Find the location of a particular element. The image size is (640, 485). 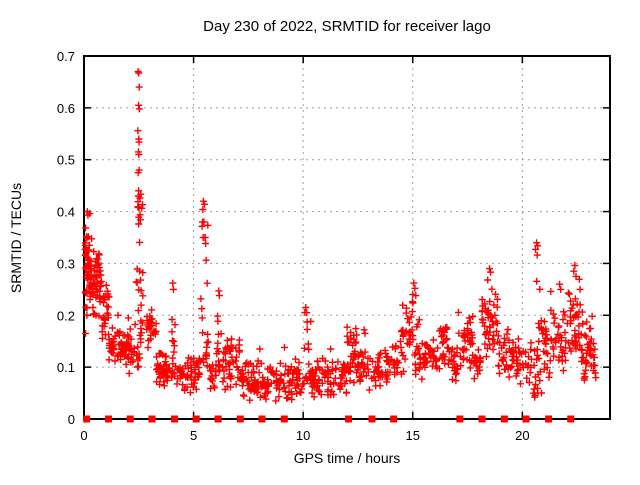

x-tick-labels: 0 5 10 15 20 is located at coordinates (304, 435).